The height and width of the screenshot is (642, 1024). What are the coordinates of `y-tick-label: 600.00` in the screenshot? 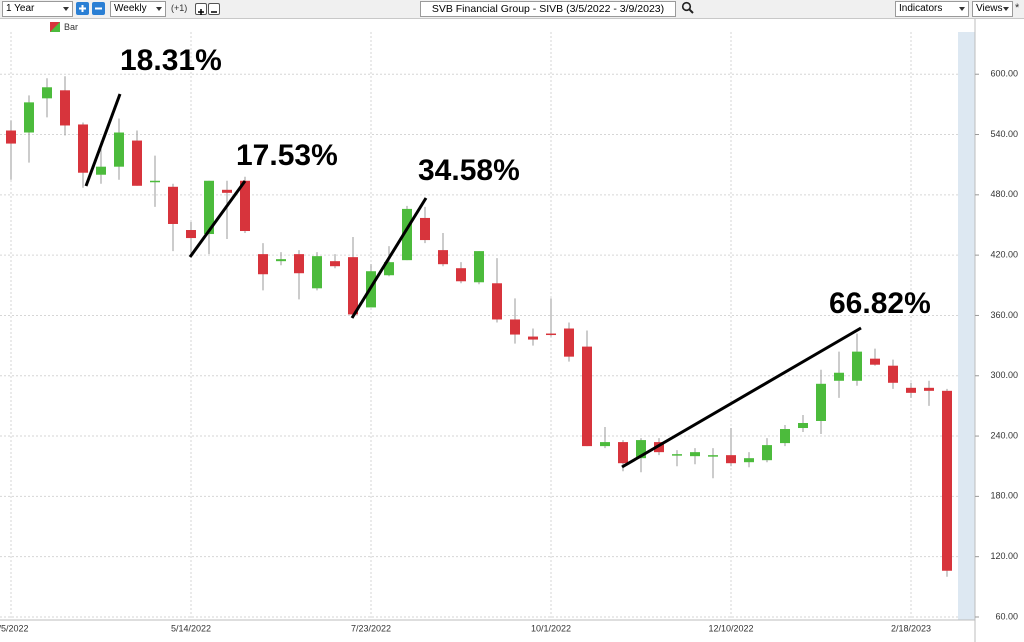 It's located at (1004, 74).